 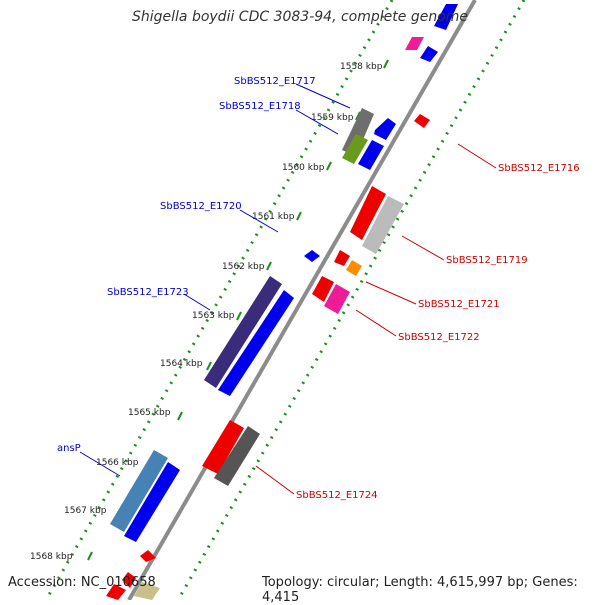 I want to click on kbp-label: 1565 kbp, so click(x=149, y=413).